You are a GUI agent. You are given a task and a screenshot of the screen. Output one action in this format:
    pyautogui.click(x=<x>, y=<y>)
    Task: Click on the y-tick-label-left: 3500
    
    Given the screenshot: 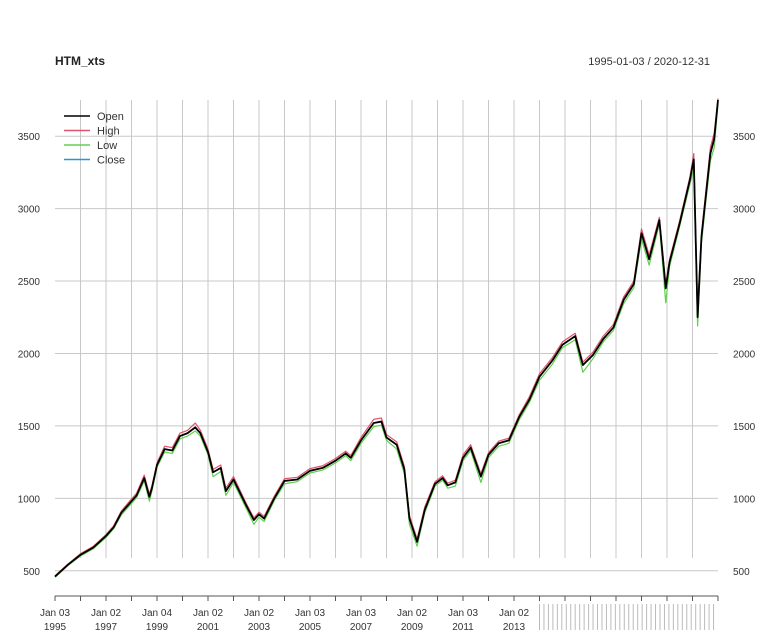 What is the action you would take?
    pyautogui.click(x=29, y=137)
    